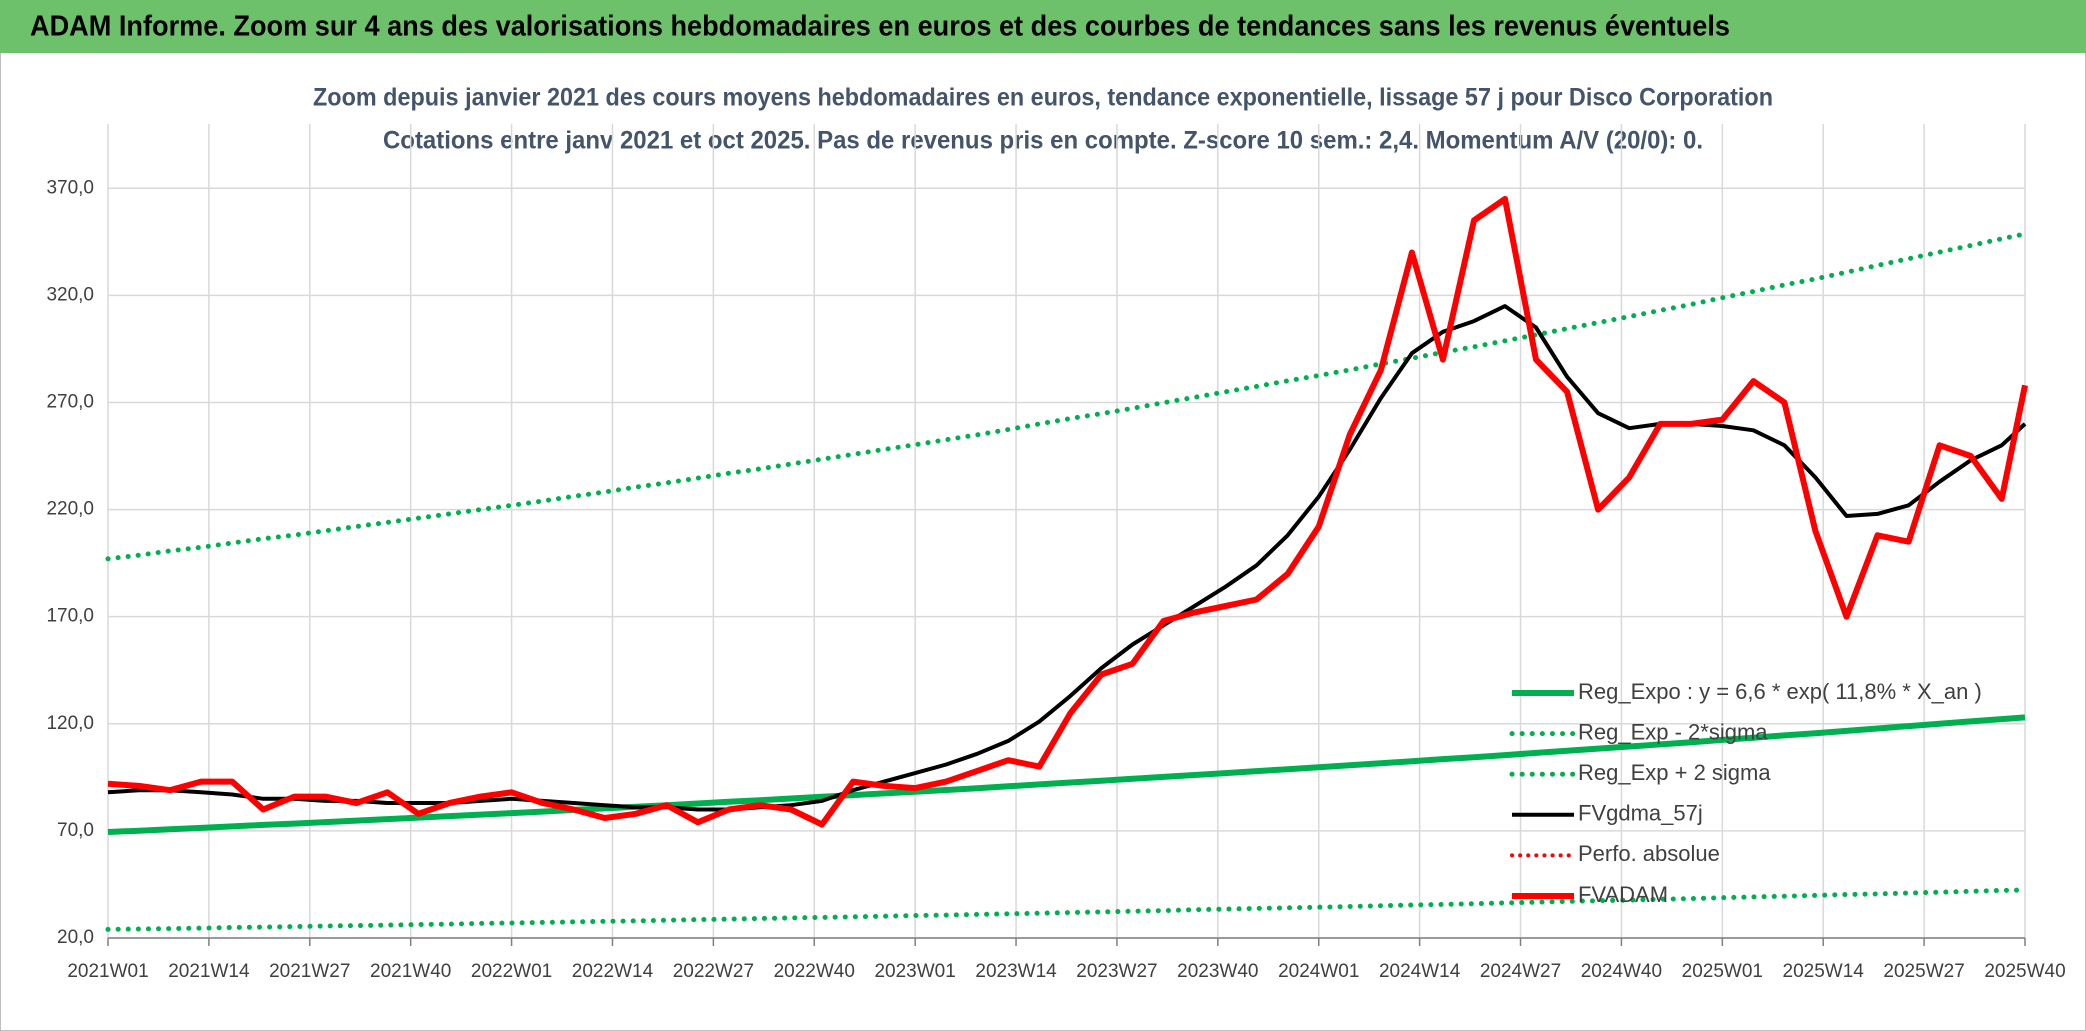 This screenshot has height=1031, width=2086. What do you see at coordinates (1520, 971) in the screenshot?
I see `x-tick-label: 2024W27` at bounding box center [1520, 971].